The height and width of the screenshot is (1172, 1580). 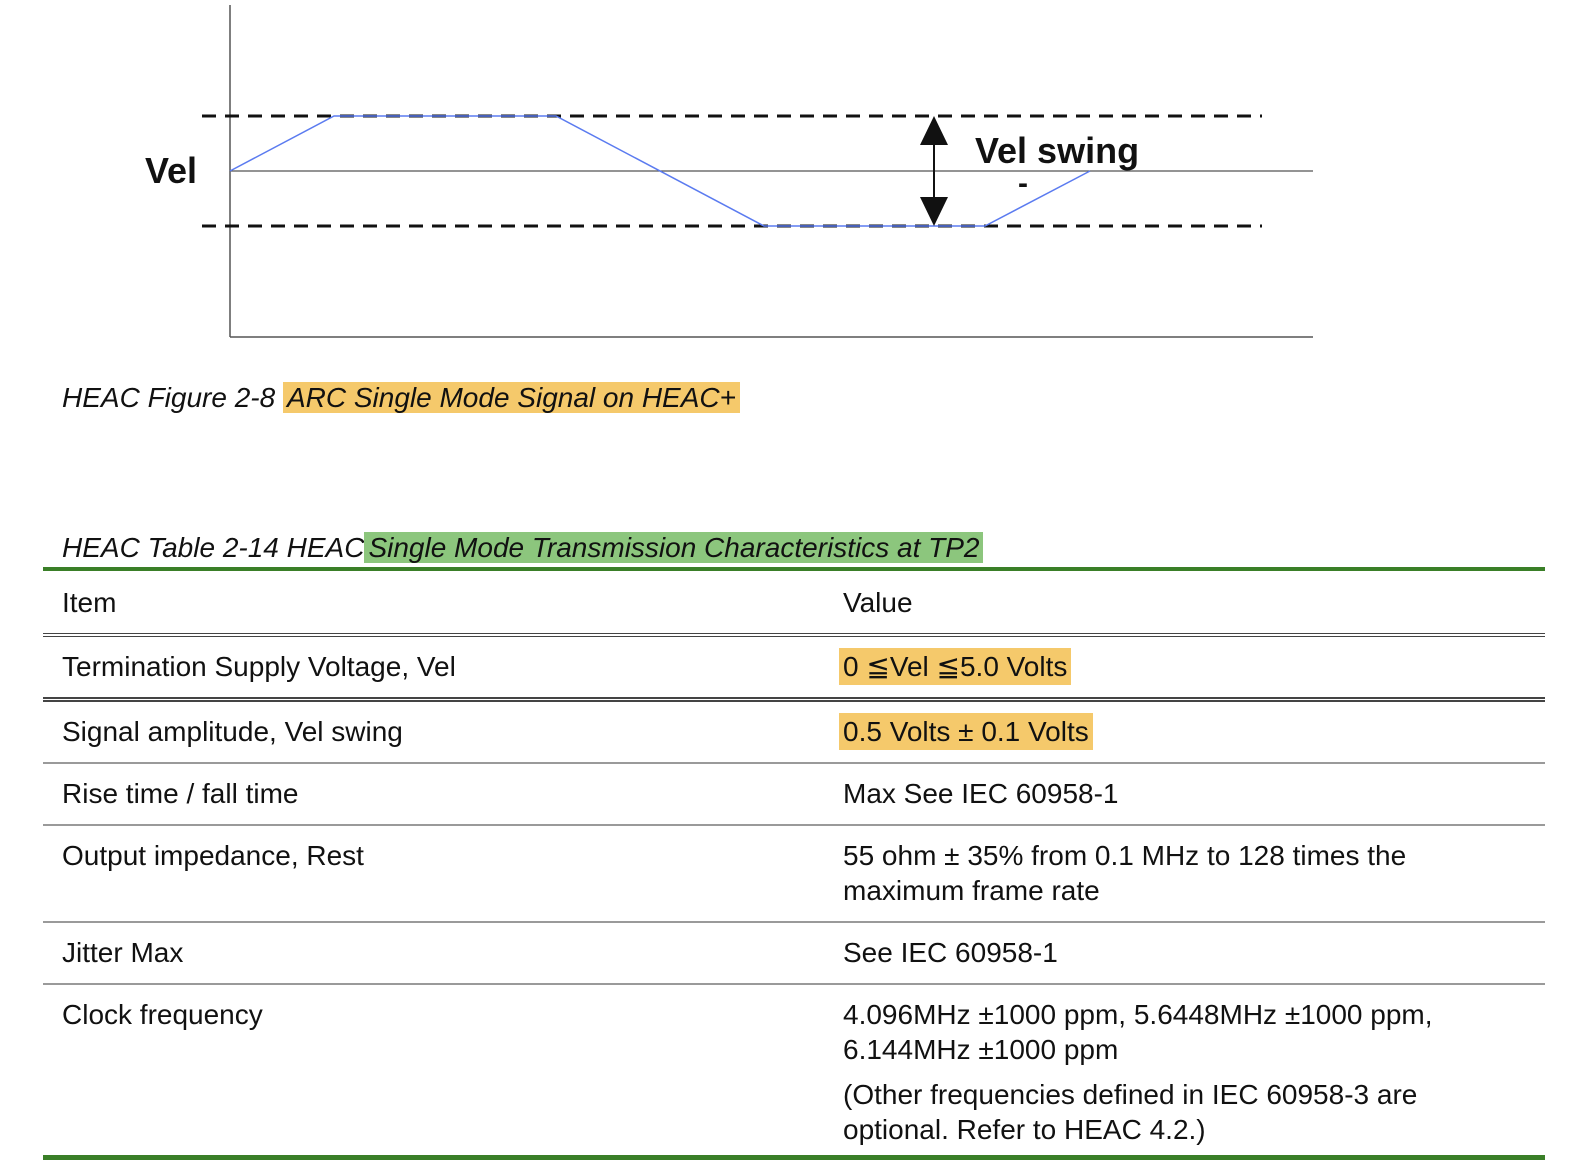 What do you see at coordinates (443, 1072) in the screenshot?
I see `row-item: Clock frequency` at bounding box center [443, 1072].